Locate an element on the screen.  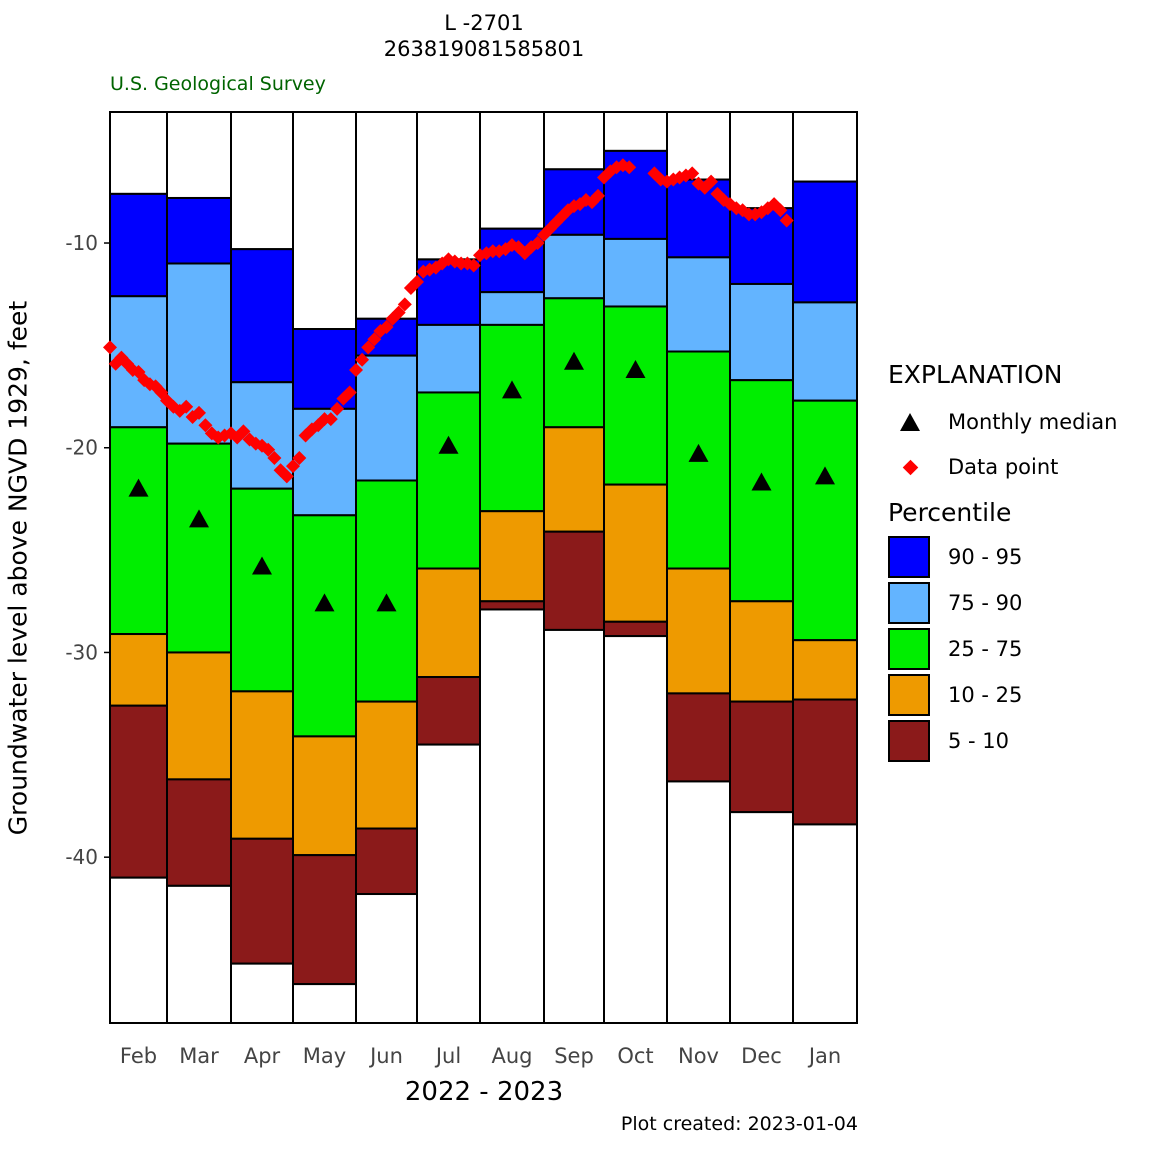
chart-title: L -2701 is located at coordinates (484, 23).